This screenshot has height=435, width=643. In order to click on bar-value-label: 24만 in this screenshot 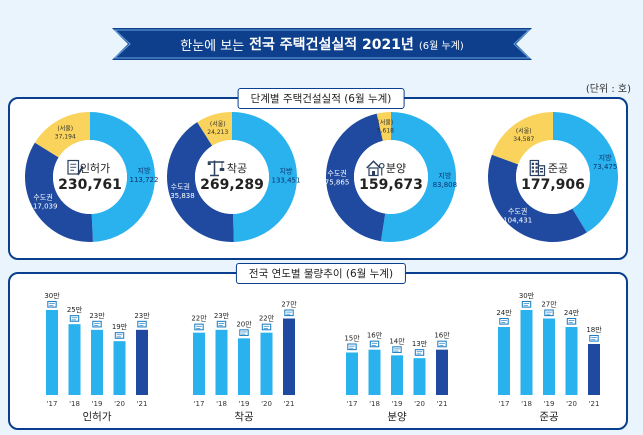, I will do `click(504, 312)`.